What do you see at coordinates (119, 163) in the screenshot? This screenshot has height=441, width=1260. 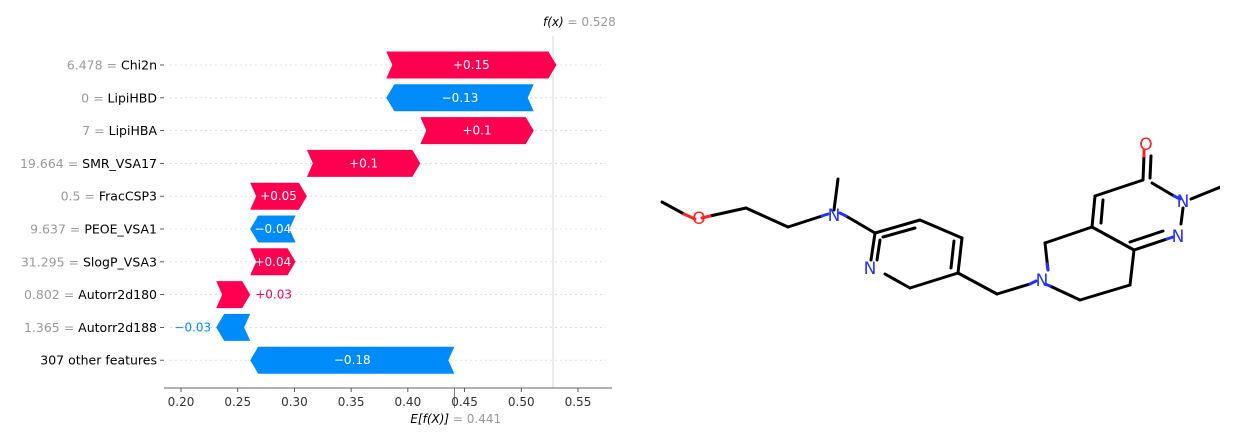 I see `feature-name: SMR_VSA17` at bounding box center [119, 163].